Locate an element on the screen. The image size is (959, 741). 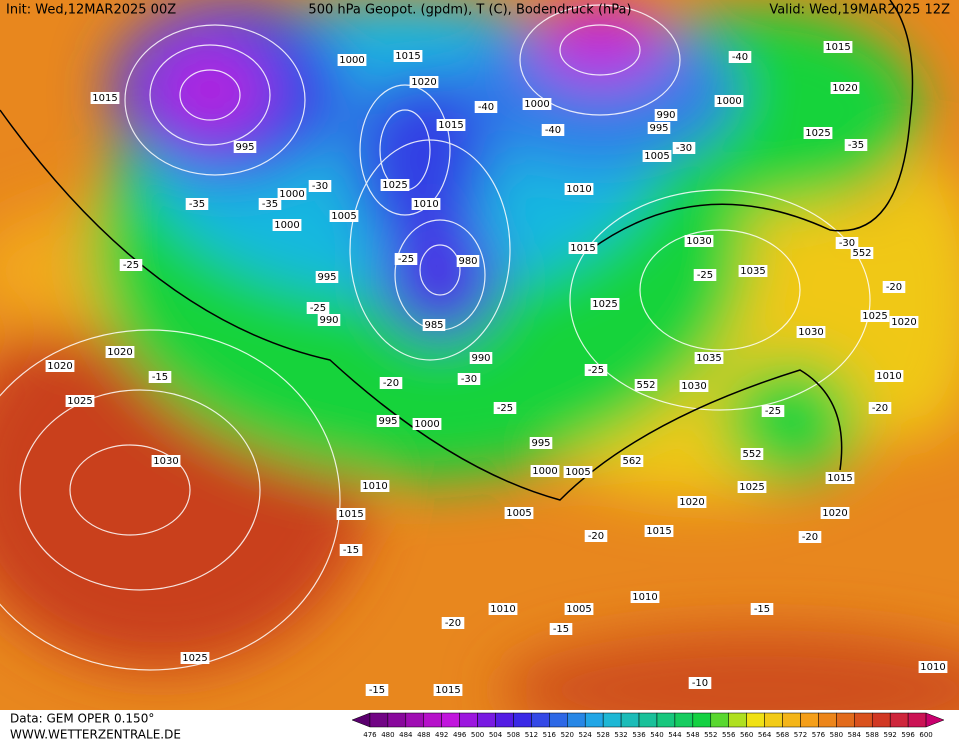
colorbar-label: 528 is located at coordinates (602, 735).